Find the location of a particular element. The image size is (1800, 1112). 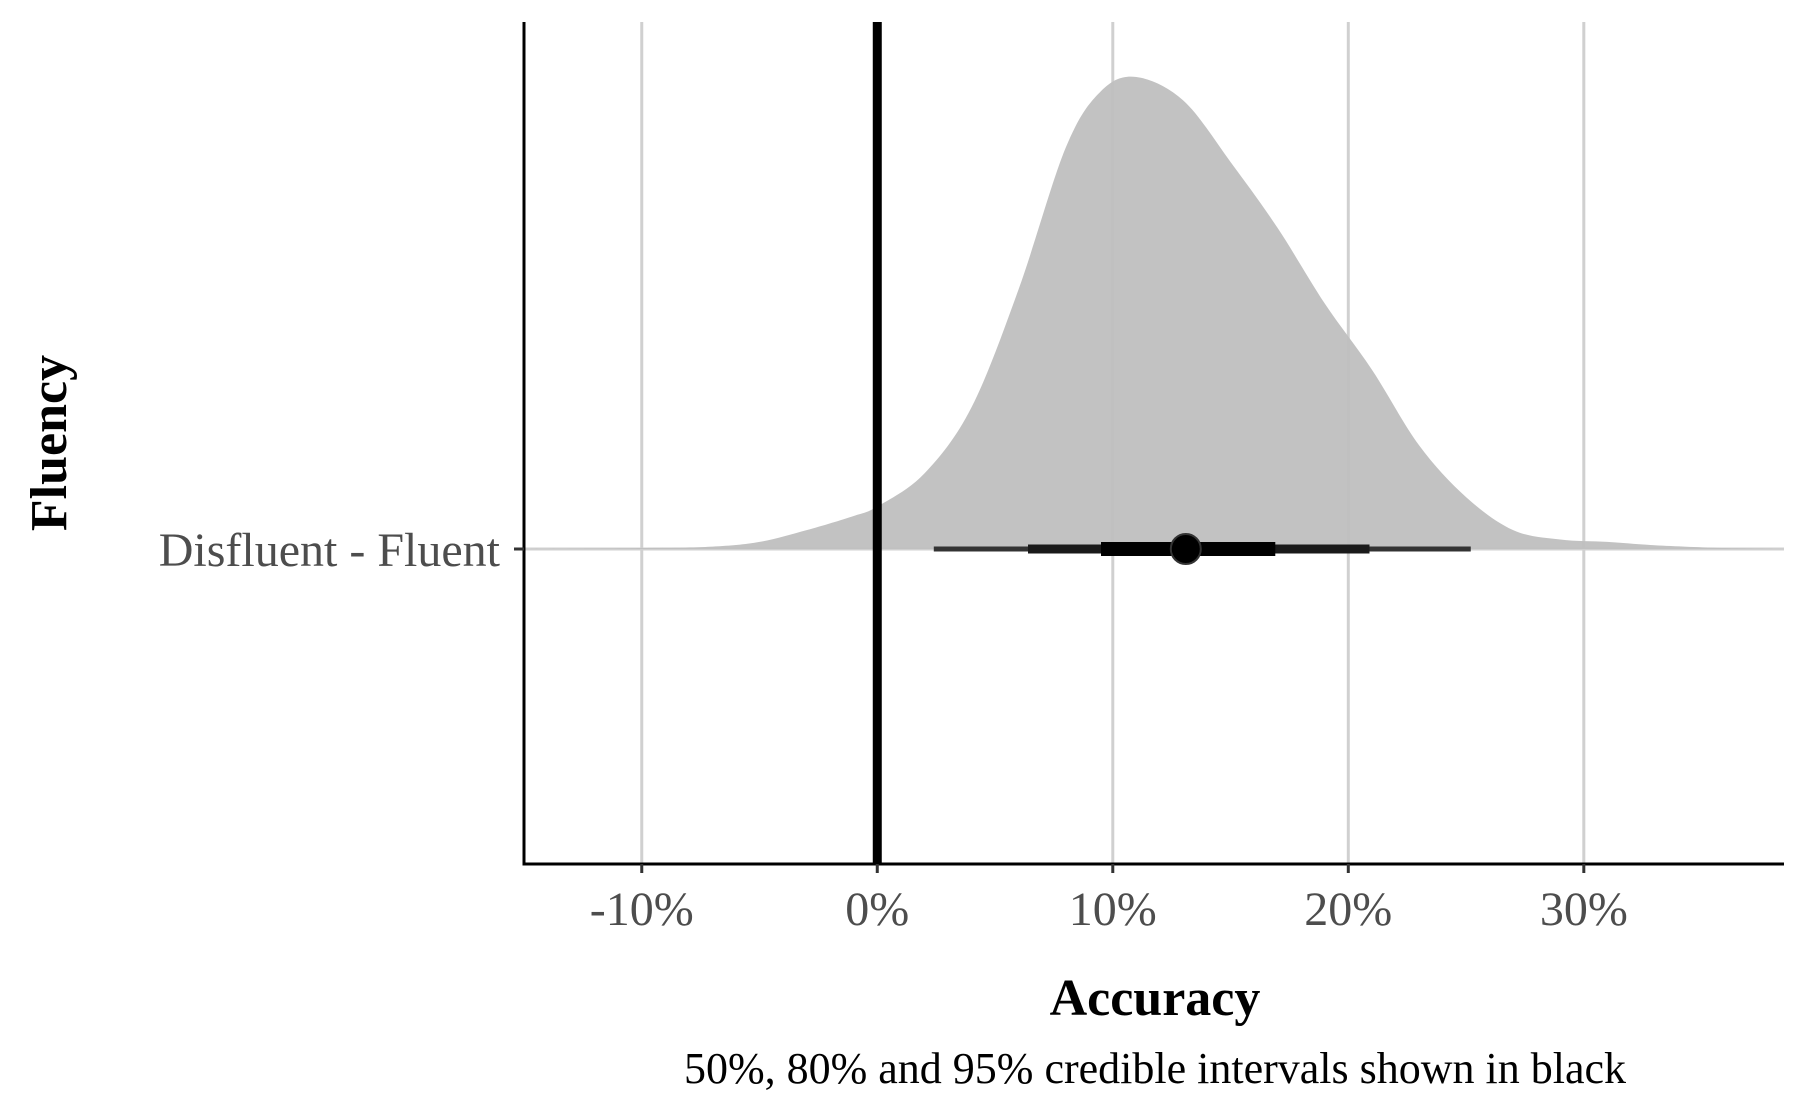

x-tick-label-4: 30% is located at coordinates (1584, 909).